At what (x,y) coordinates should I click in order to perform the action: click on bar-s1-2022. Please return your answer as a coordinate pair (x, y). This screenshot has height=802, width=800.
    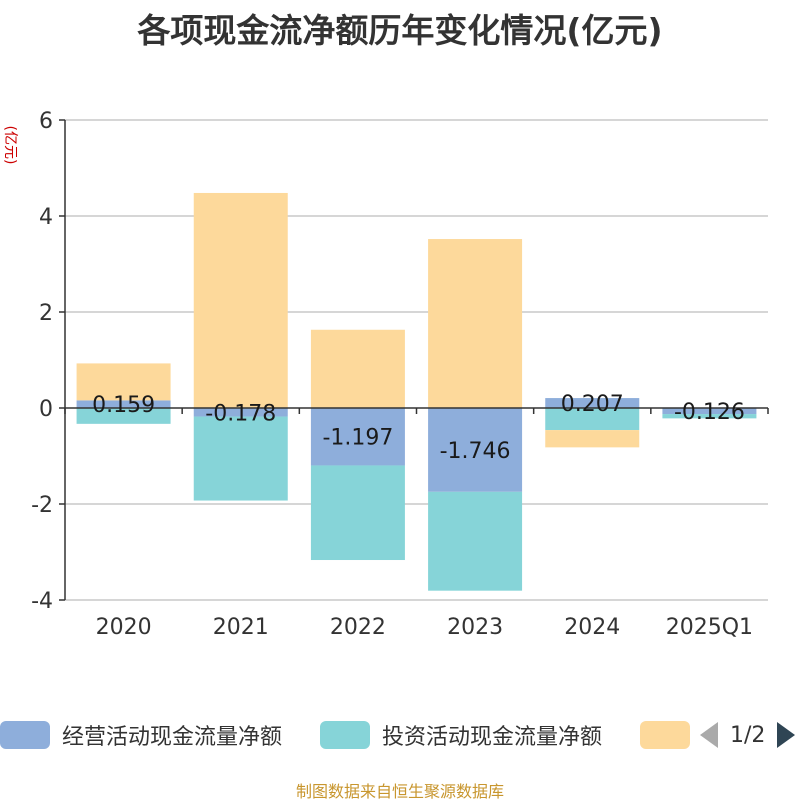
    Looking at the image, I should click on (357, 513).